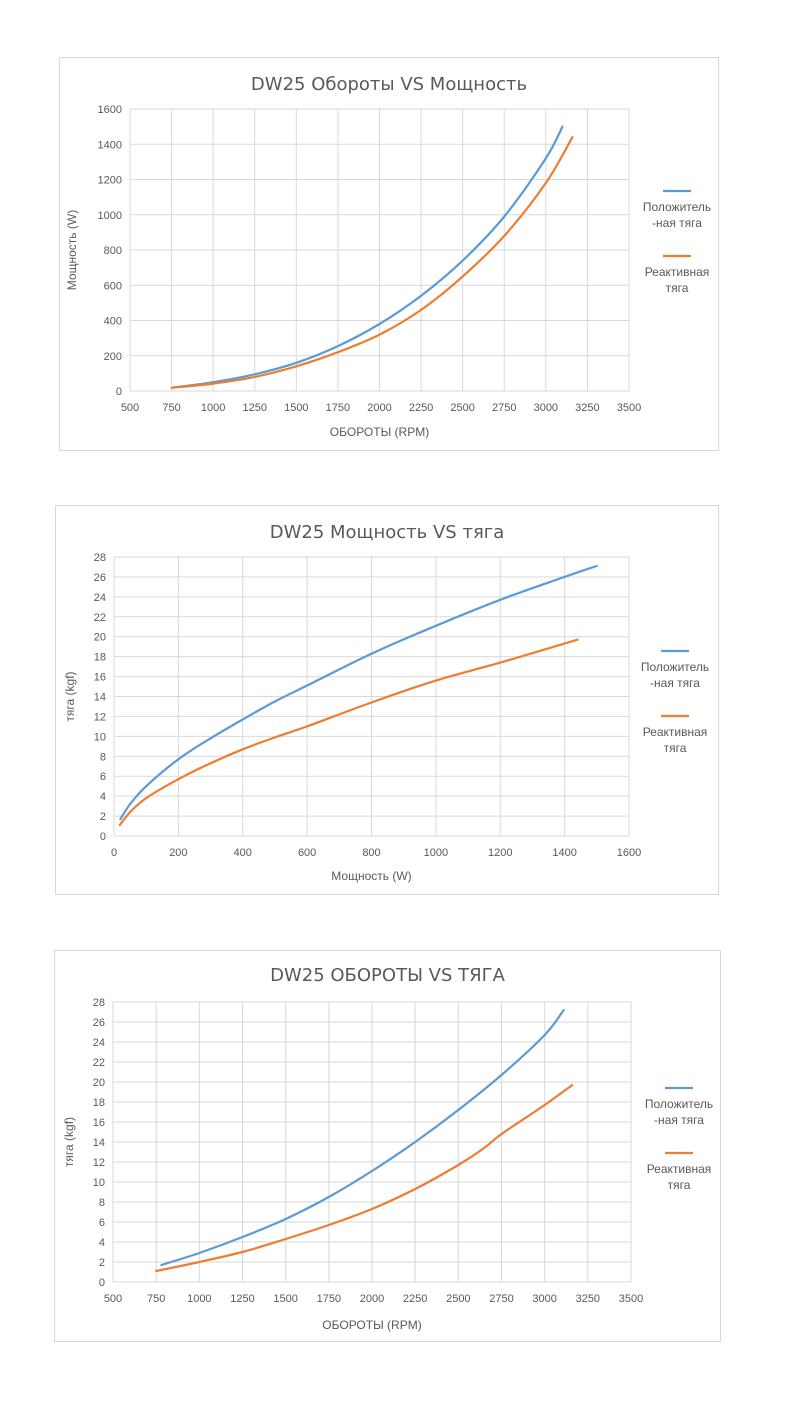  Describe the element at coordinates (113, 286) in the screenshot. I see `y-tick-label: 600` at that location.